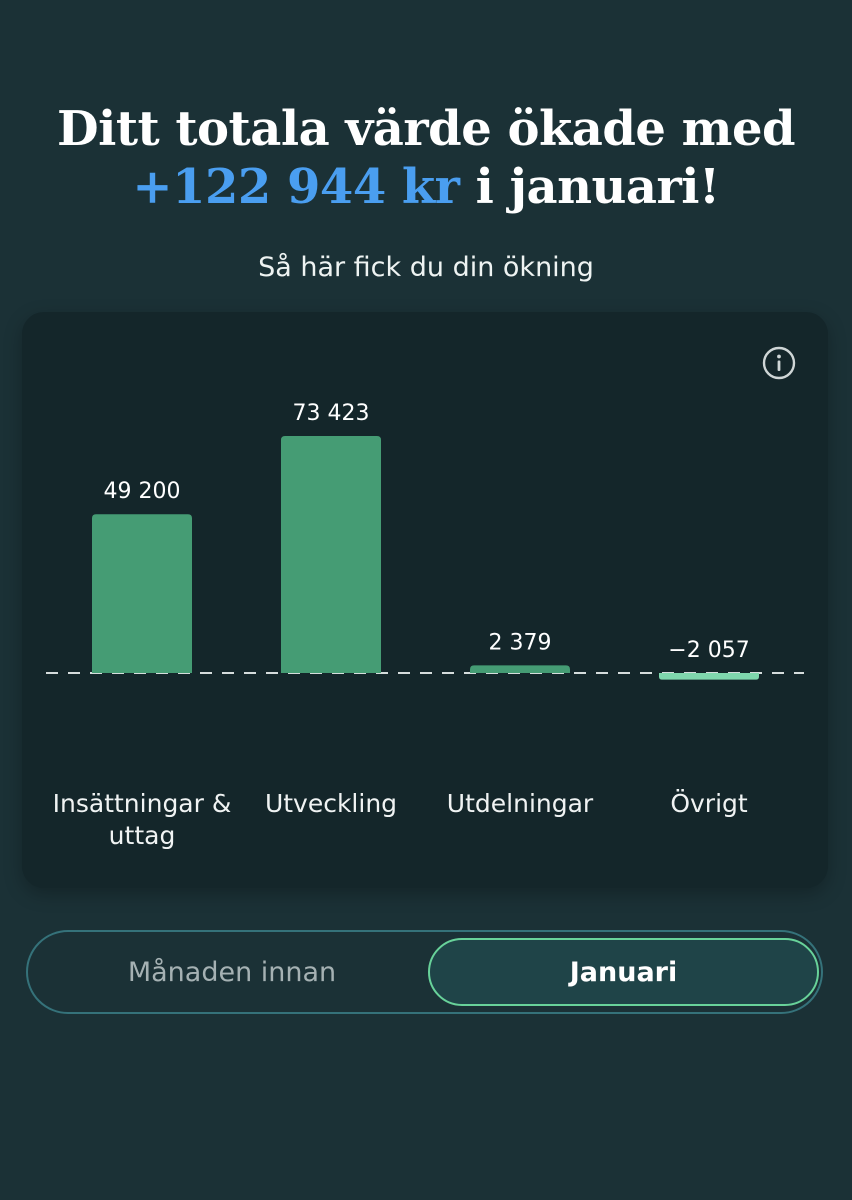 The image size is (852, 1200). What do you see at coordinates (709, 803) in the screenshot?
I see `category-label: Övrigt` at bounding box center [709, 803].